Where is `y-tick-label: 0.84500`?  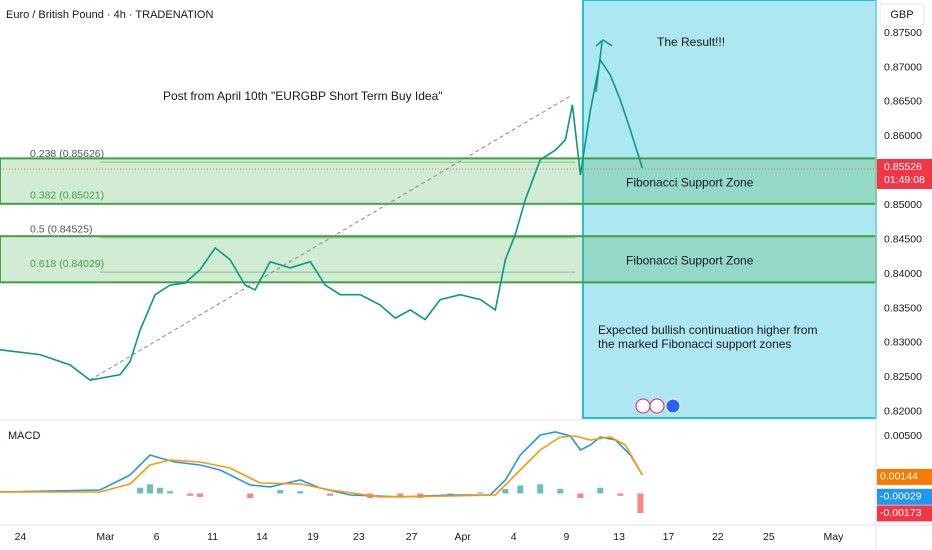
y-tick-label: 0.84500 is located at coordinates (903, 239).